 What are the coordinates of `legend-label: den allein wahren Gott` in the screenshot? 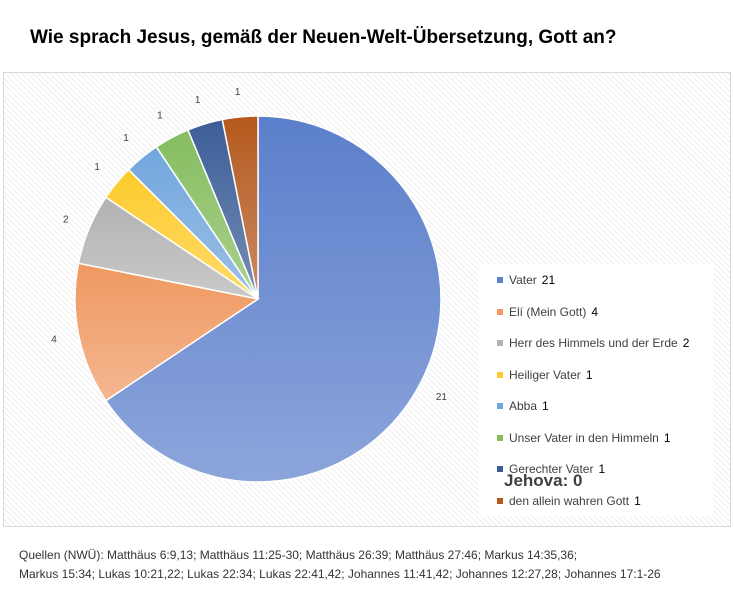 It's located at (569, 500).